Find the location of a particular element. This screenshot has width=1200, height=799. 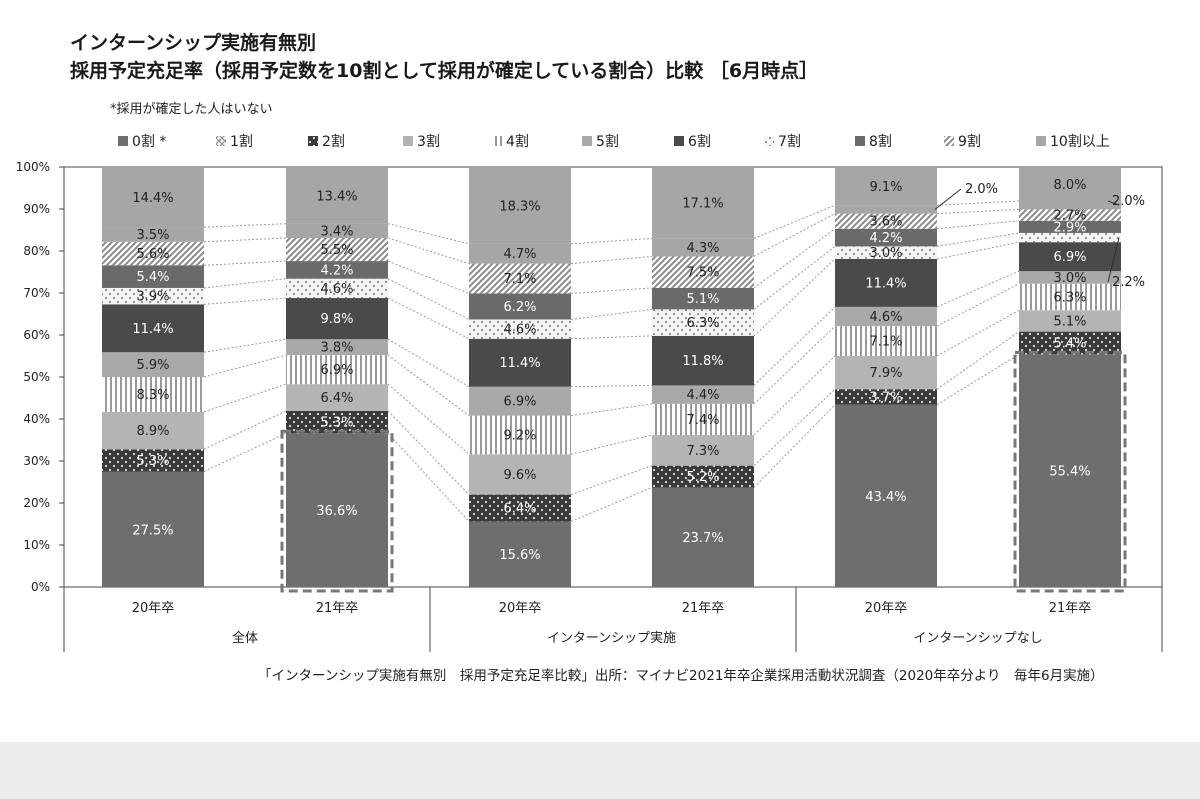

legend-label: 9割 is located at coordinates (969, 141).